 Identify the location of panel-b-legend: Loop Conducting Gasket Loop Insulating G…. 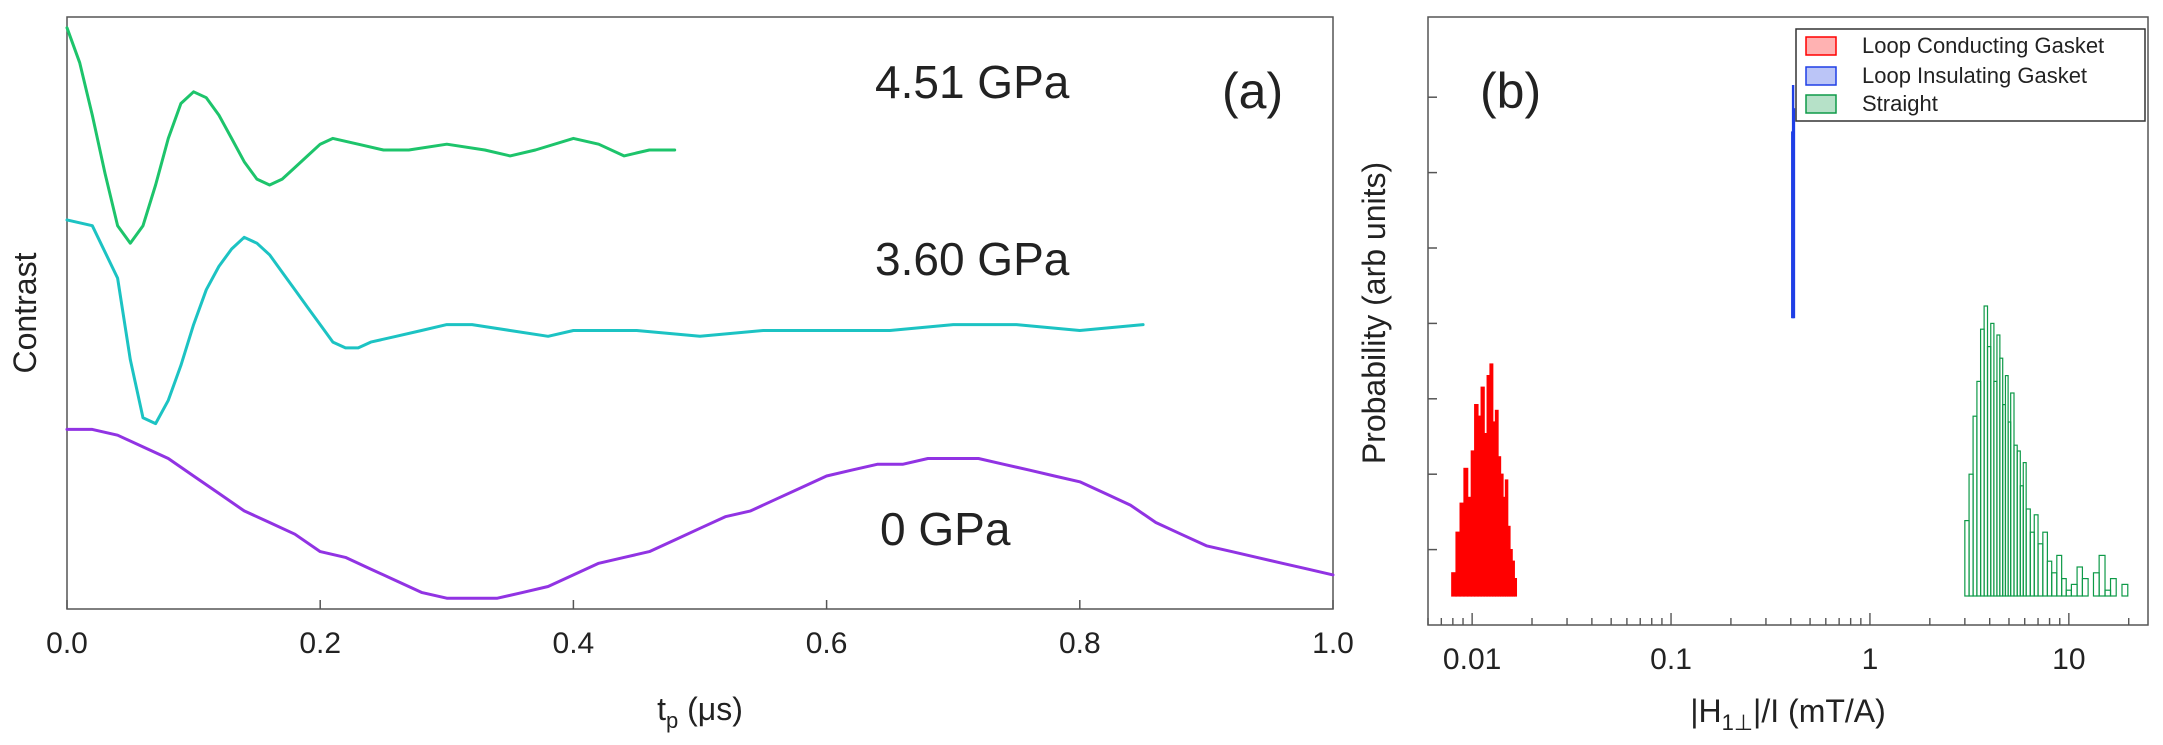
(1970, 75).